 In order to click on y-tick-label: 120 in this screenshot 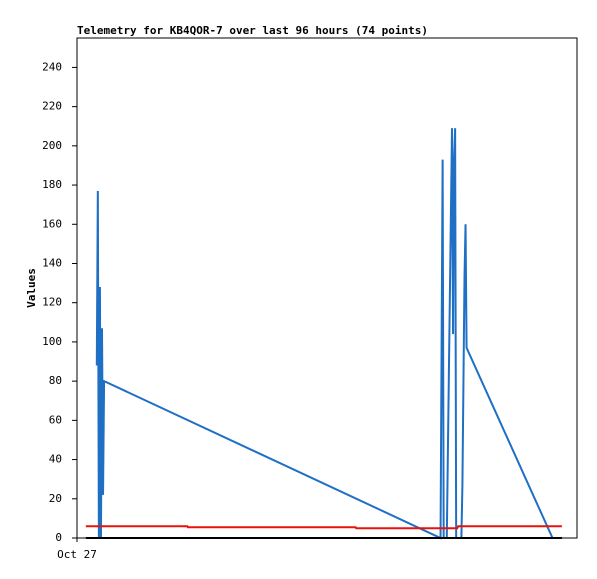, I will do `click(52, 302)`.